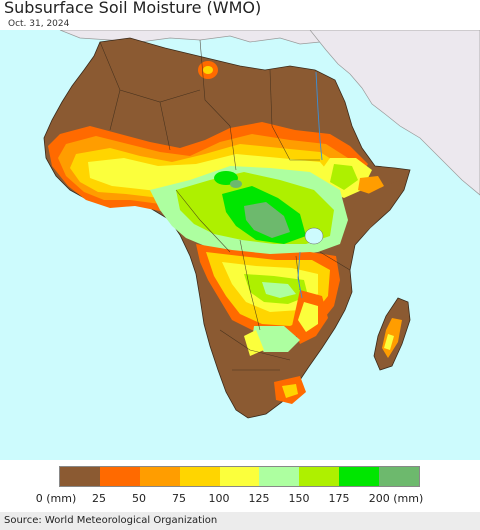 This screenshot has width=480, height=530. Describe the element at coordinates (99, 498) in the screenshot. I see `legend-tick-1: 25` at that location.